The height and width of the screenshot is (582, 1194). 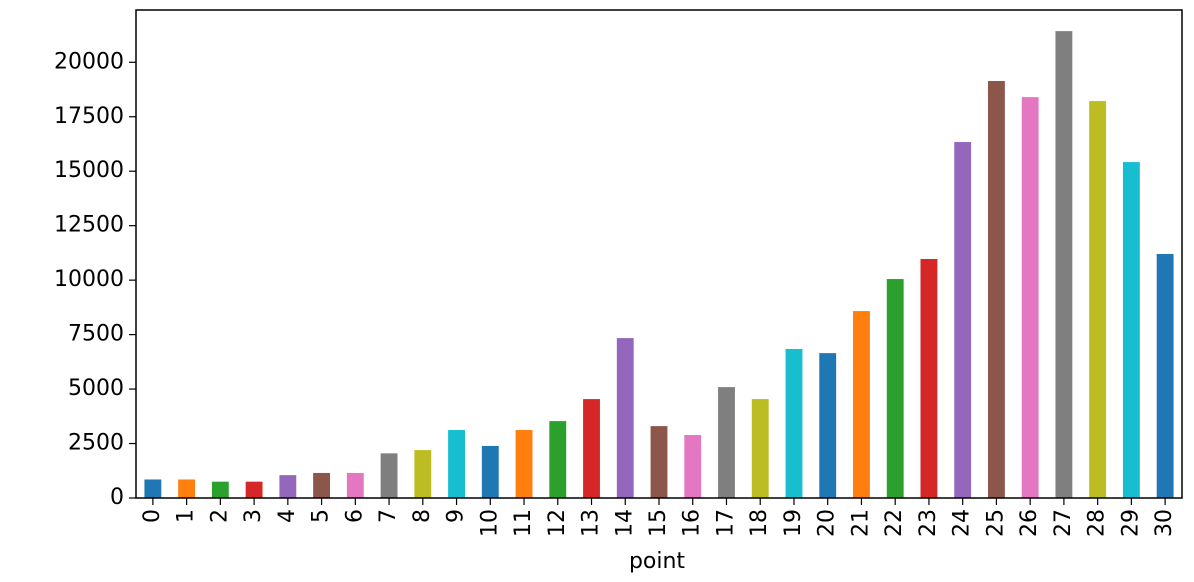 What do you see at coordinates (1130, 523) in the screenshot?
I see `x-tick-label: 29` at bounding box center [1130, 523].